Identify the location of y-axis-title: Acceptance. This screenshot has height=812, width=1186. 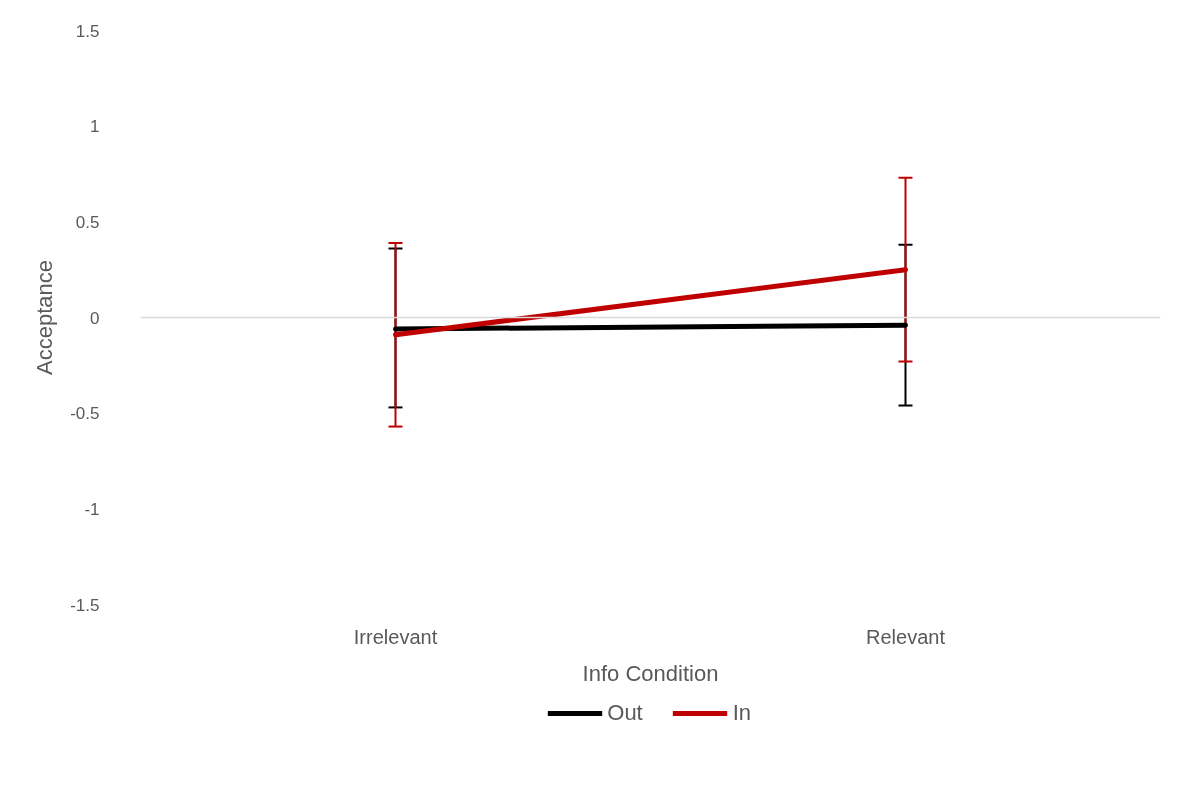
(45, 317).